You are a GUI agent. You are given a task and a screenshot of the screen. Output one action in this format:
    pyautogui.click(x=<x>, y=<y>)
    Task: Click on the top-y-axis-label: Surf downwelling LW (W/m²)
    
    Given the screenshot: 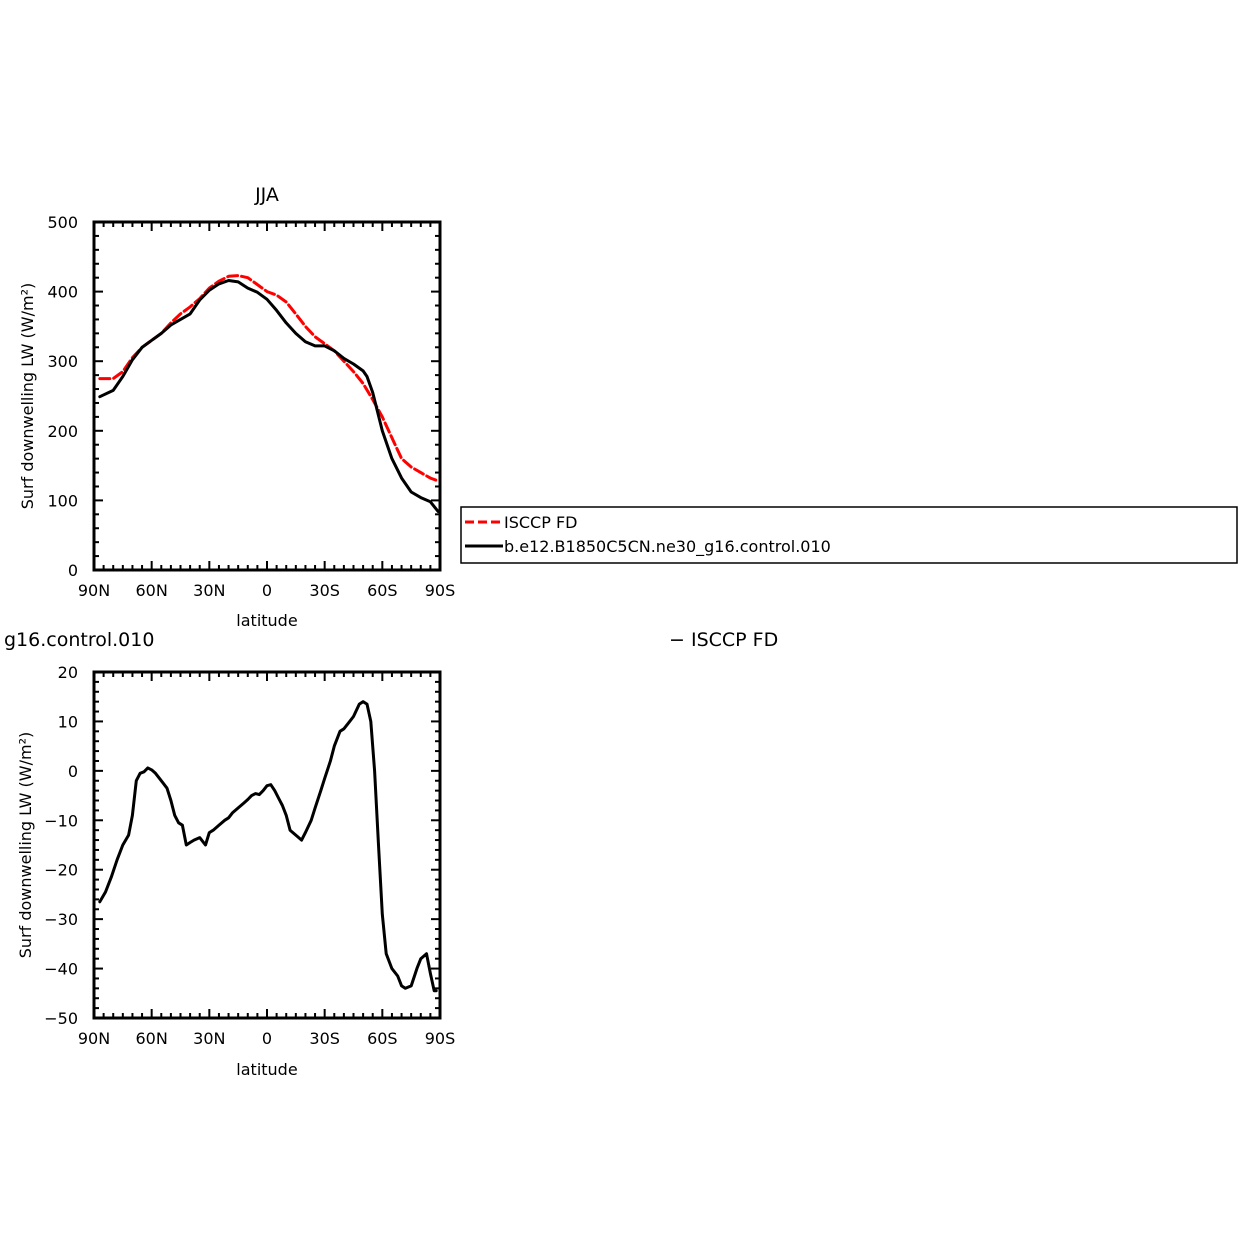 What is the action you would take?
    pyautogui.click(x=27, y=396)
    